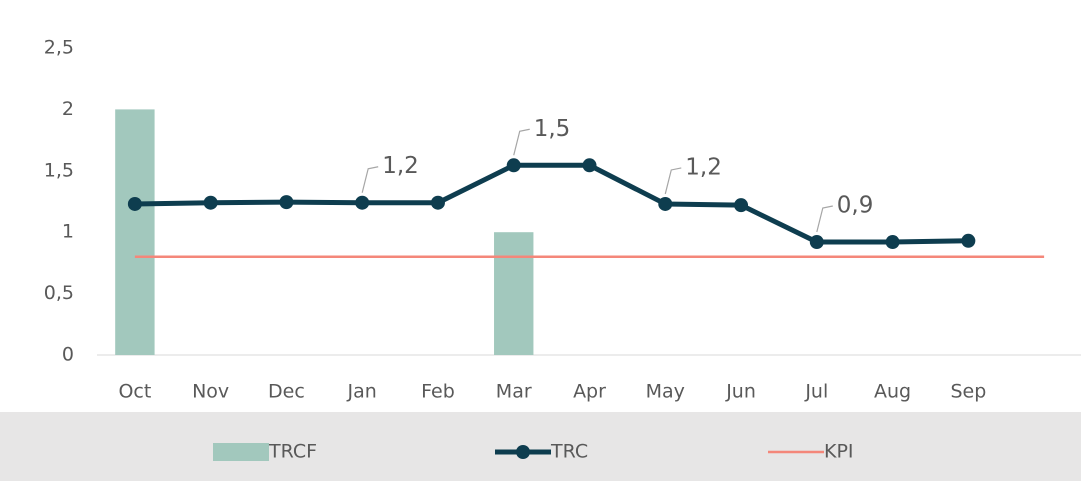 The height and width of the screenshot is (481, 1081). I want to click on legend-marker, so click(523, 452).